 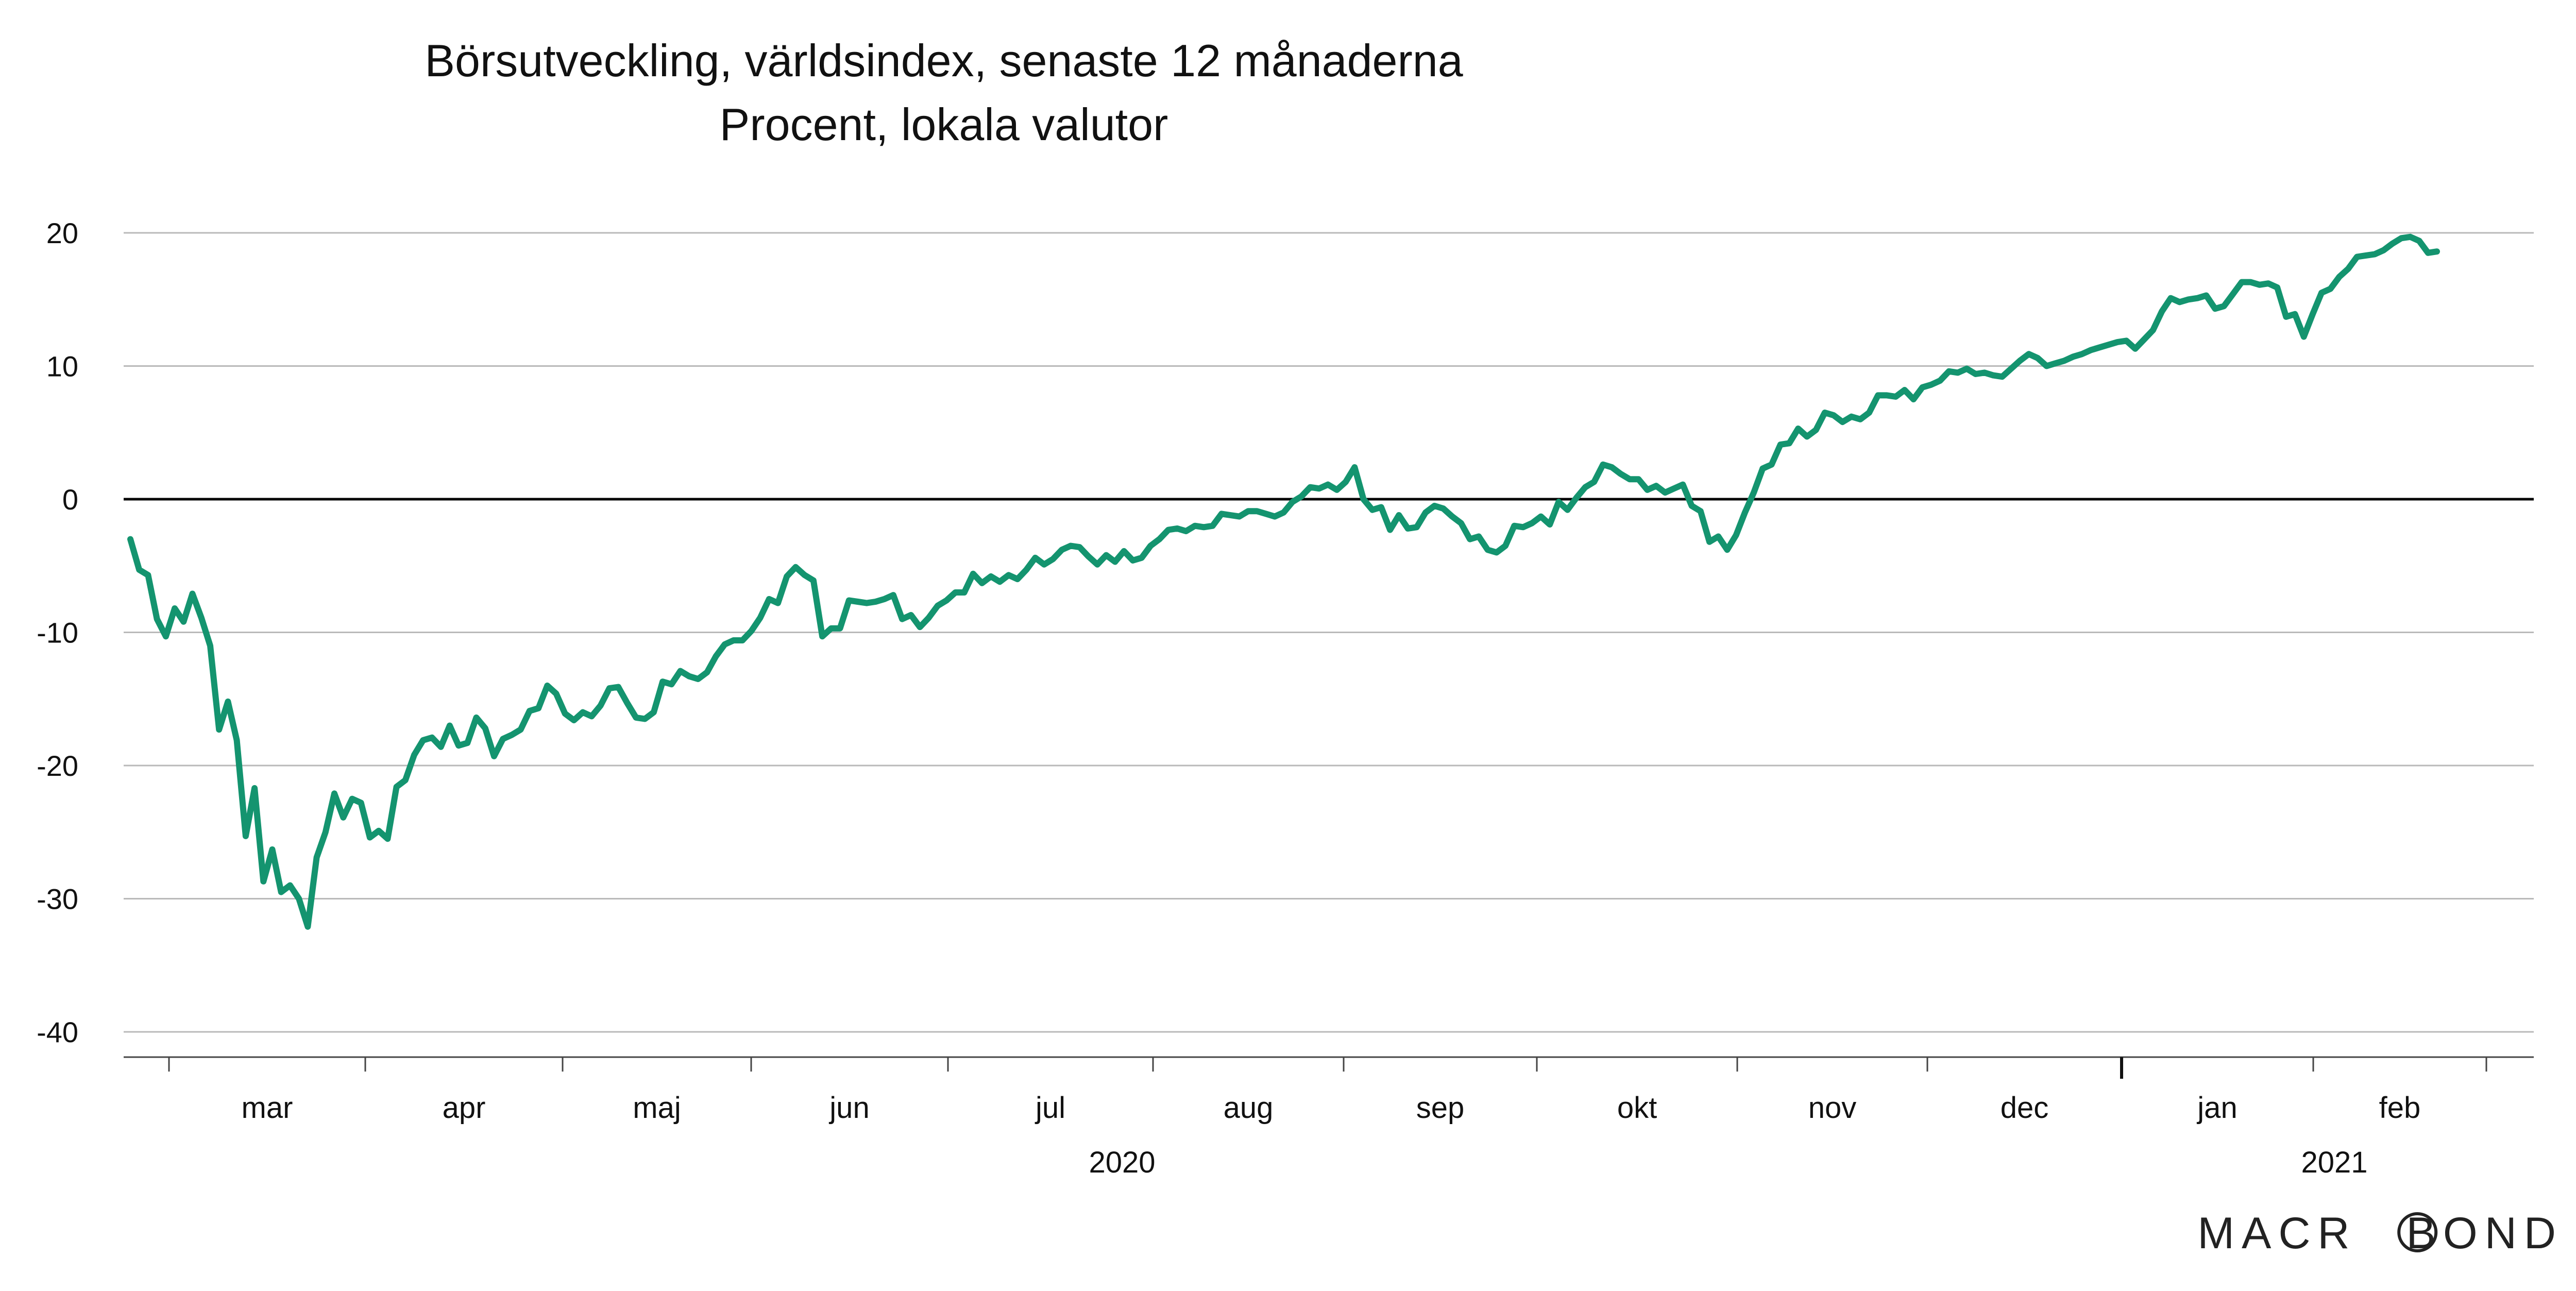 What do you see at coordinates (848, 1108) in the screenshot?
I see `x-tick-label-jun: jun` at bounding box center [848, 1108].